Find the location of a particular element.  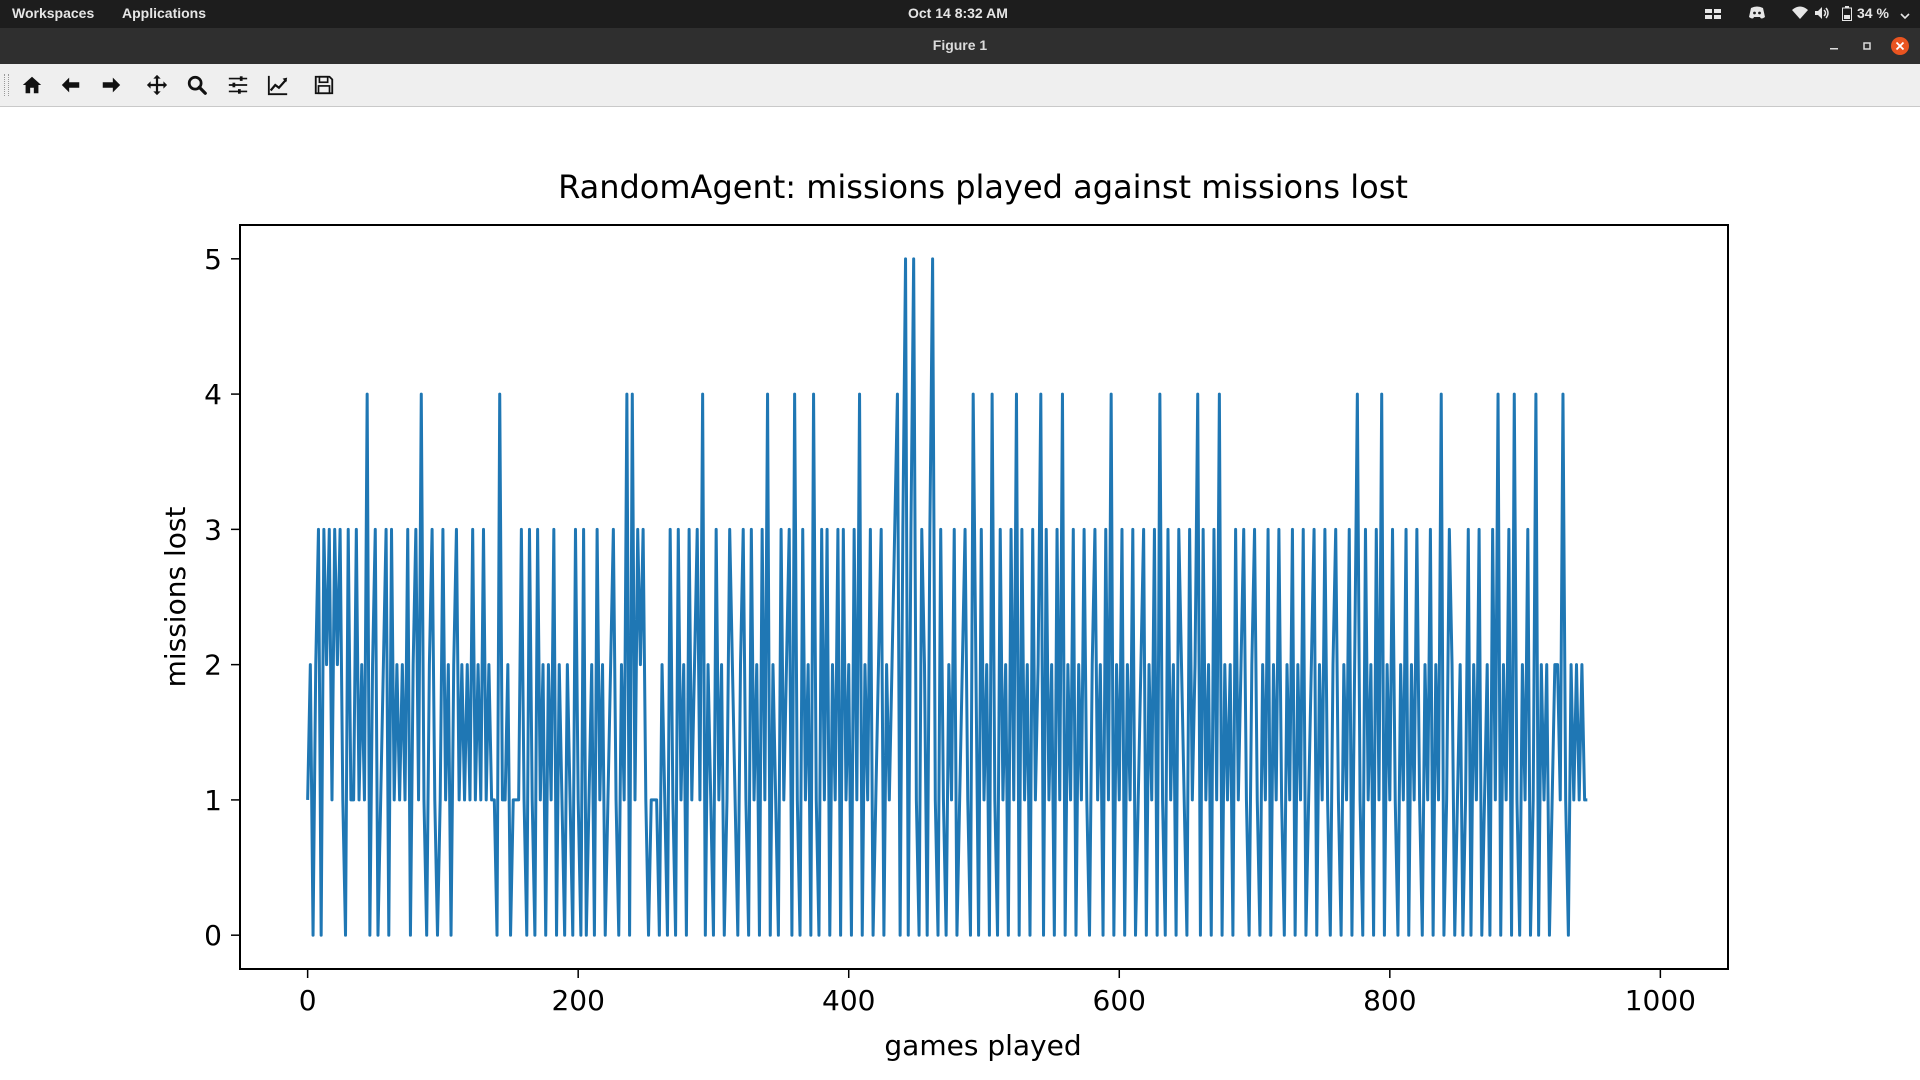

close-button is located at coordinates (1900, 46).